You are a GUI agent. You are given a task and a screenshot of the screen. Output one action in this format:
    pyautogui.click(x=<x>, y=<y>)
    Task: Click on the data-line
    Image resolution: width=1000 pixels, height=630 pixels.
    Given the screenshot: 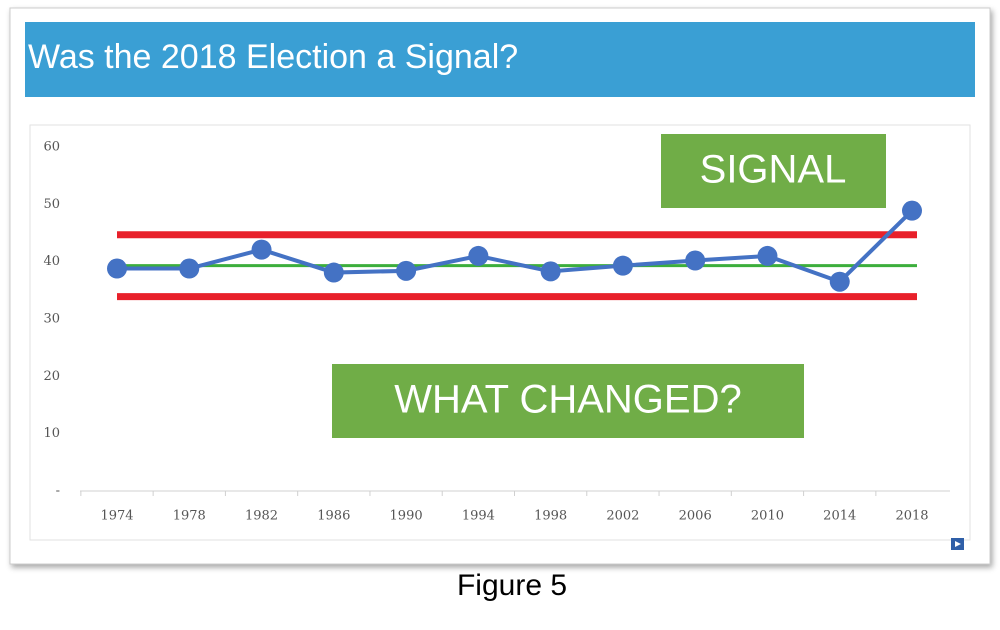 What is the action you would take?
    pyautogui.click(x=515, y=247)
    